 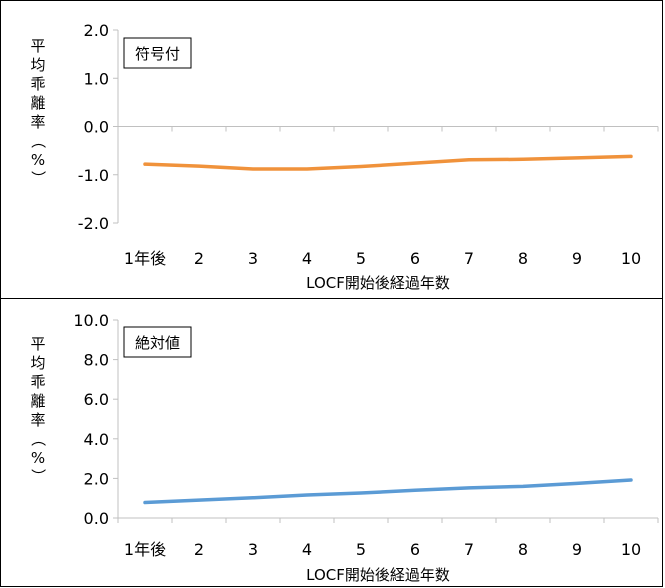 What do you see at coordinates (96, 78) in the screenshot?
I see `y-tick-label: 1.0` at bounding box center [96, 78].